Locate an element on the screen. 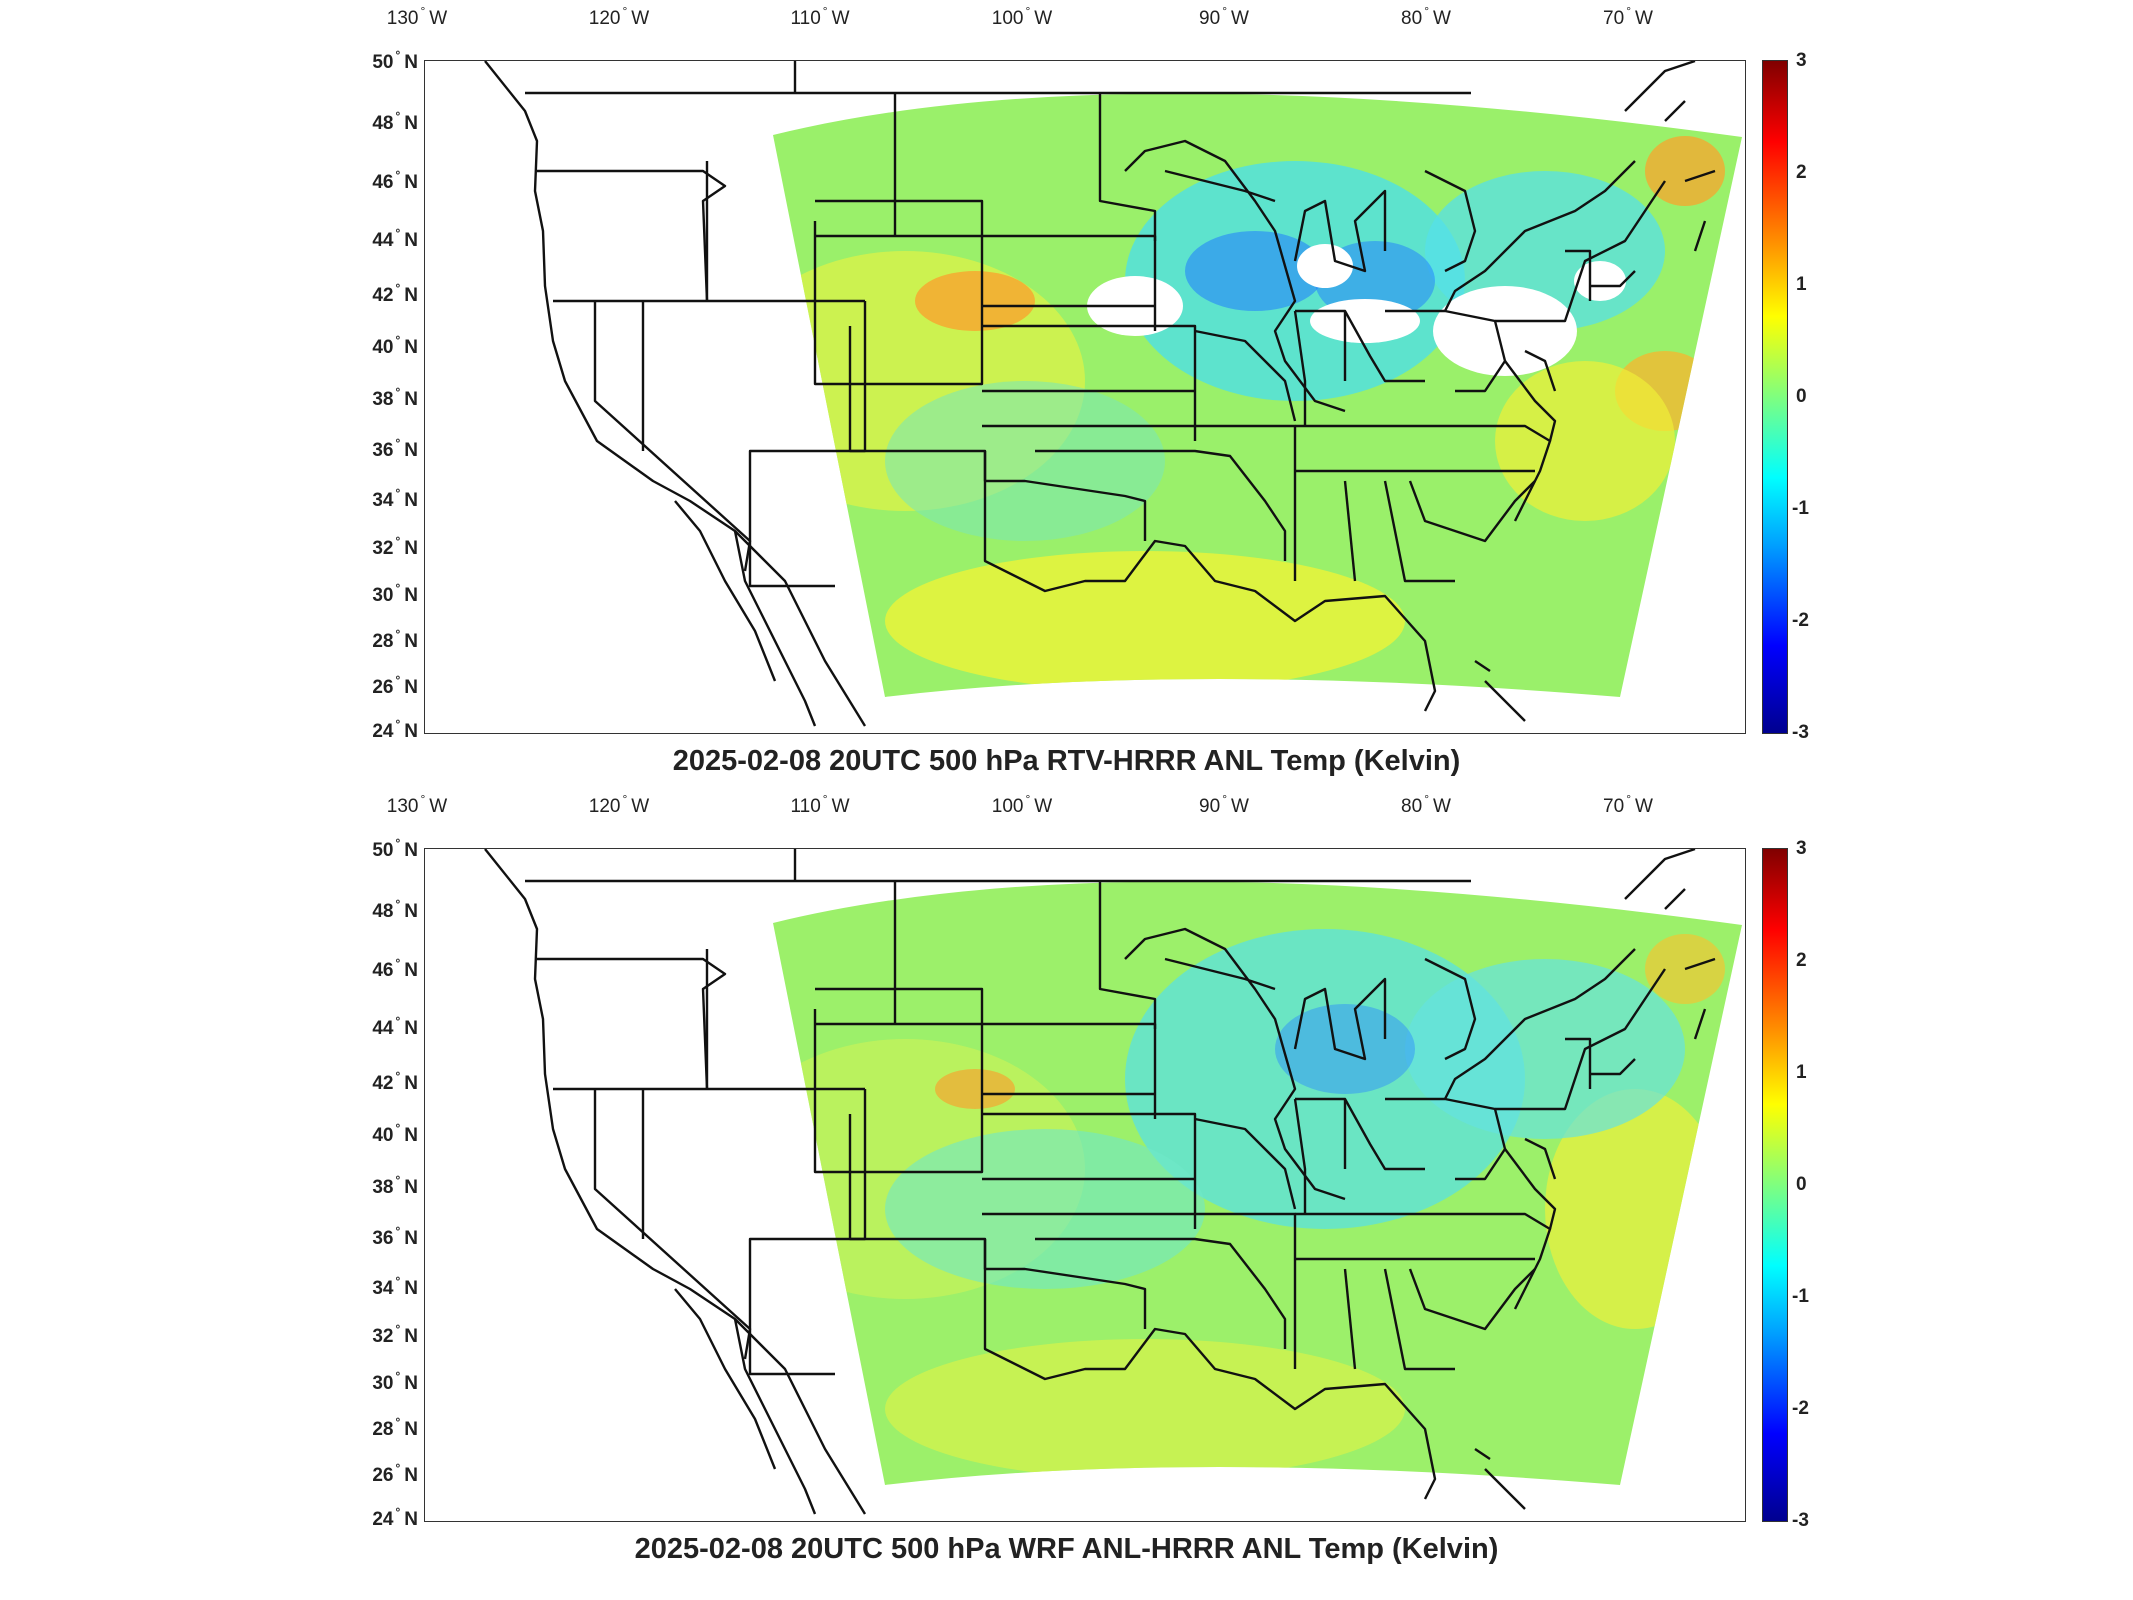  colorbar-top is located at coordinates (1775, 397).